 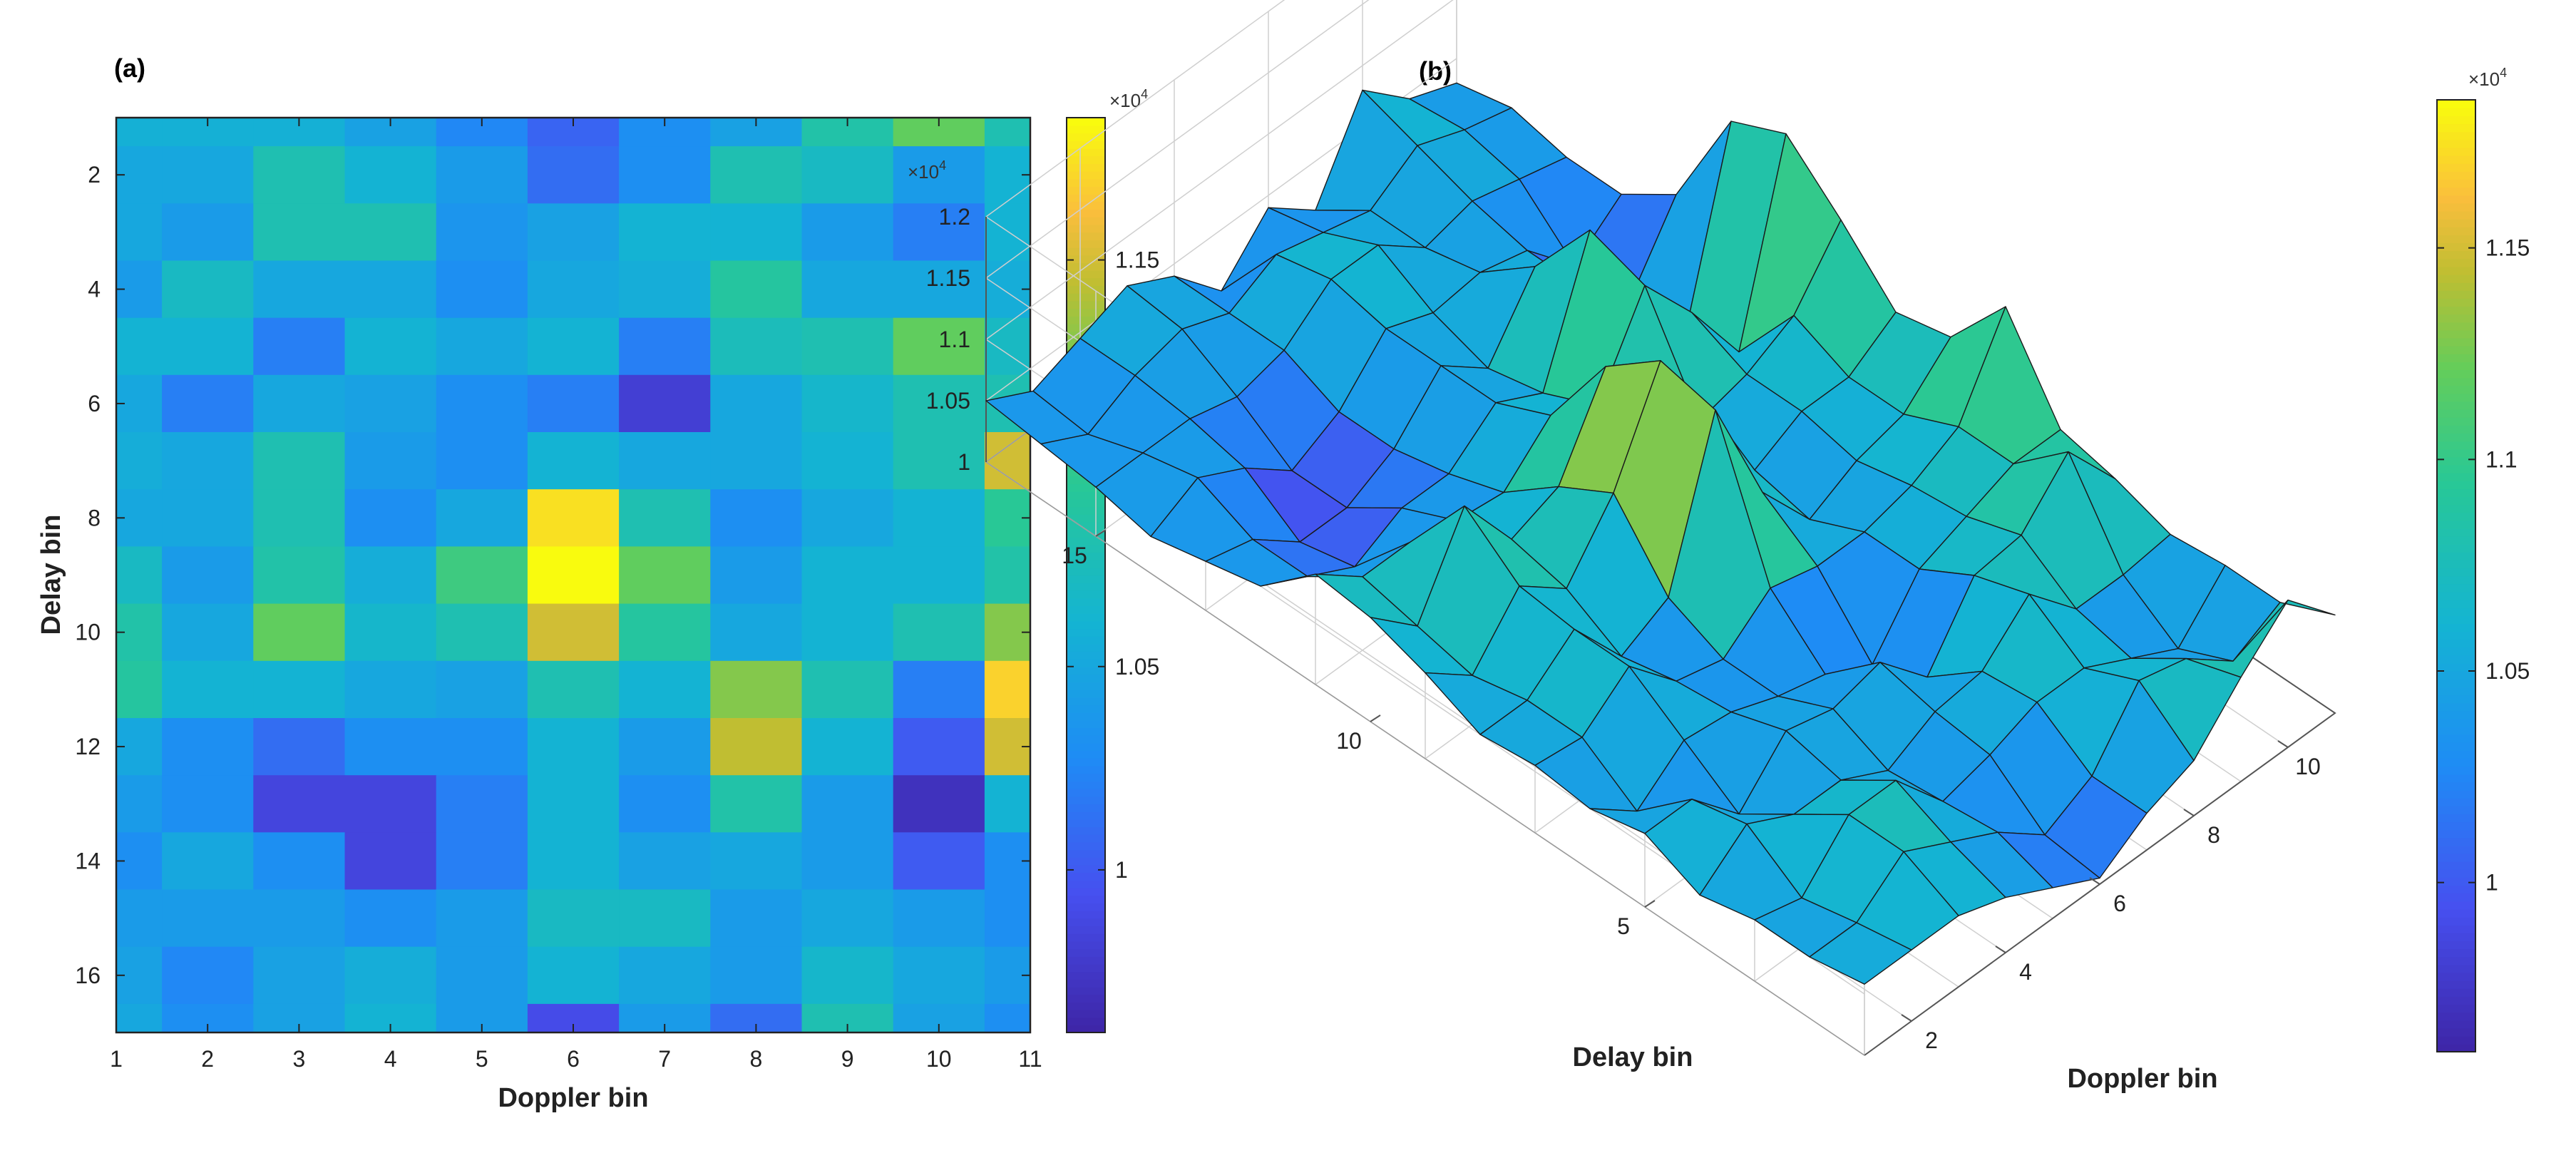 What do you see at coordinates (94, 403) in the screenshot?
I see `heatmap-y-tick-label: 6` at bounding box center [94, 403].